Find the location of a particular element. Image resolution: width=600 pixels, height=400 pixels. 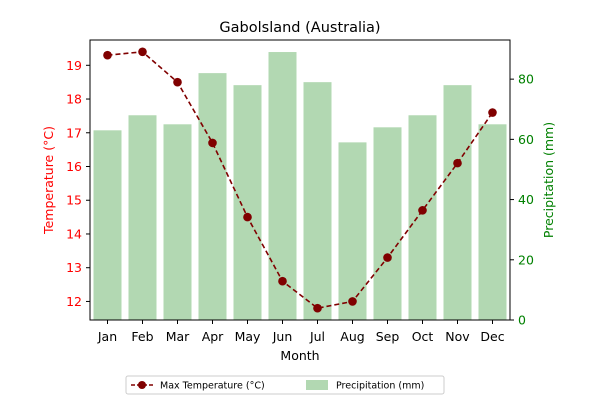

left-axis: 12 13 14 15 16 17 18 19 is located at coordinates (78, 183).